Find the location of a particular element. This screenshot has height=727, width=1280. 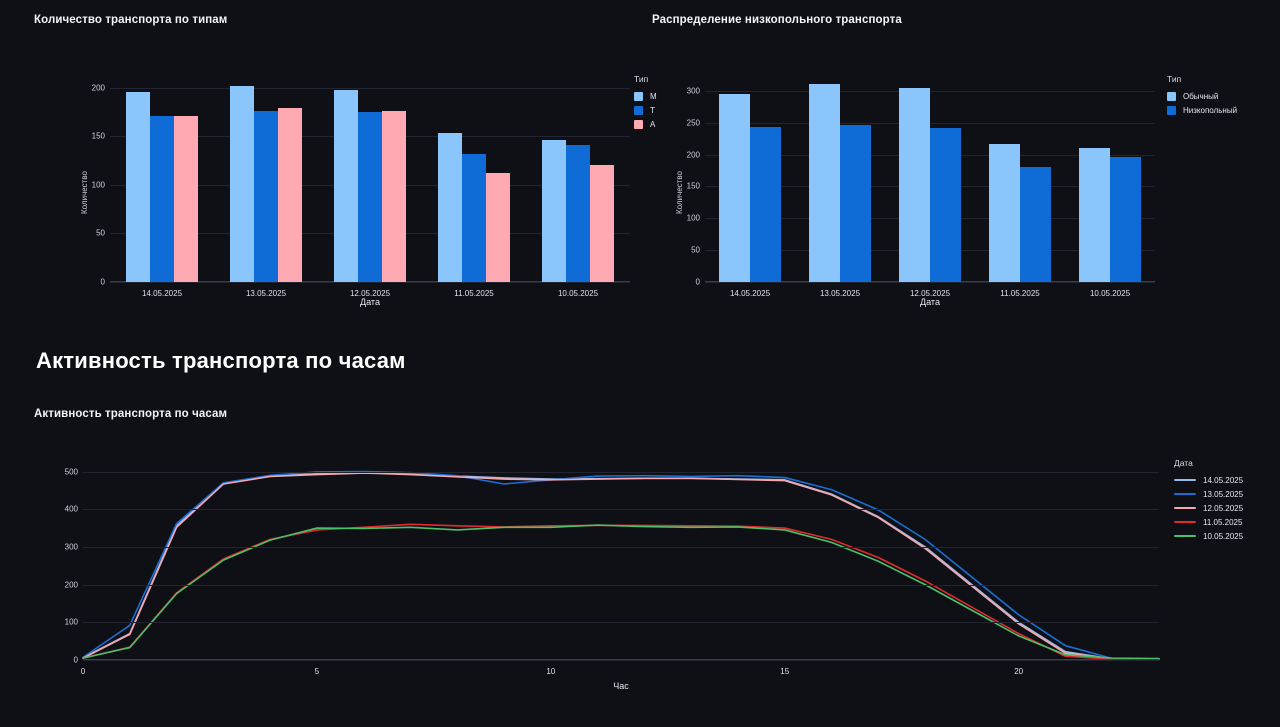

bar-groups is located at coordinates (930, 180).